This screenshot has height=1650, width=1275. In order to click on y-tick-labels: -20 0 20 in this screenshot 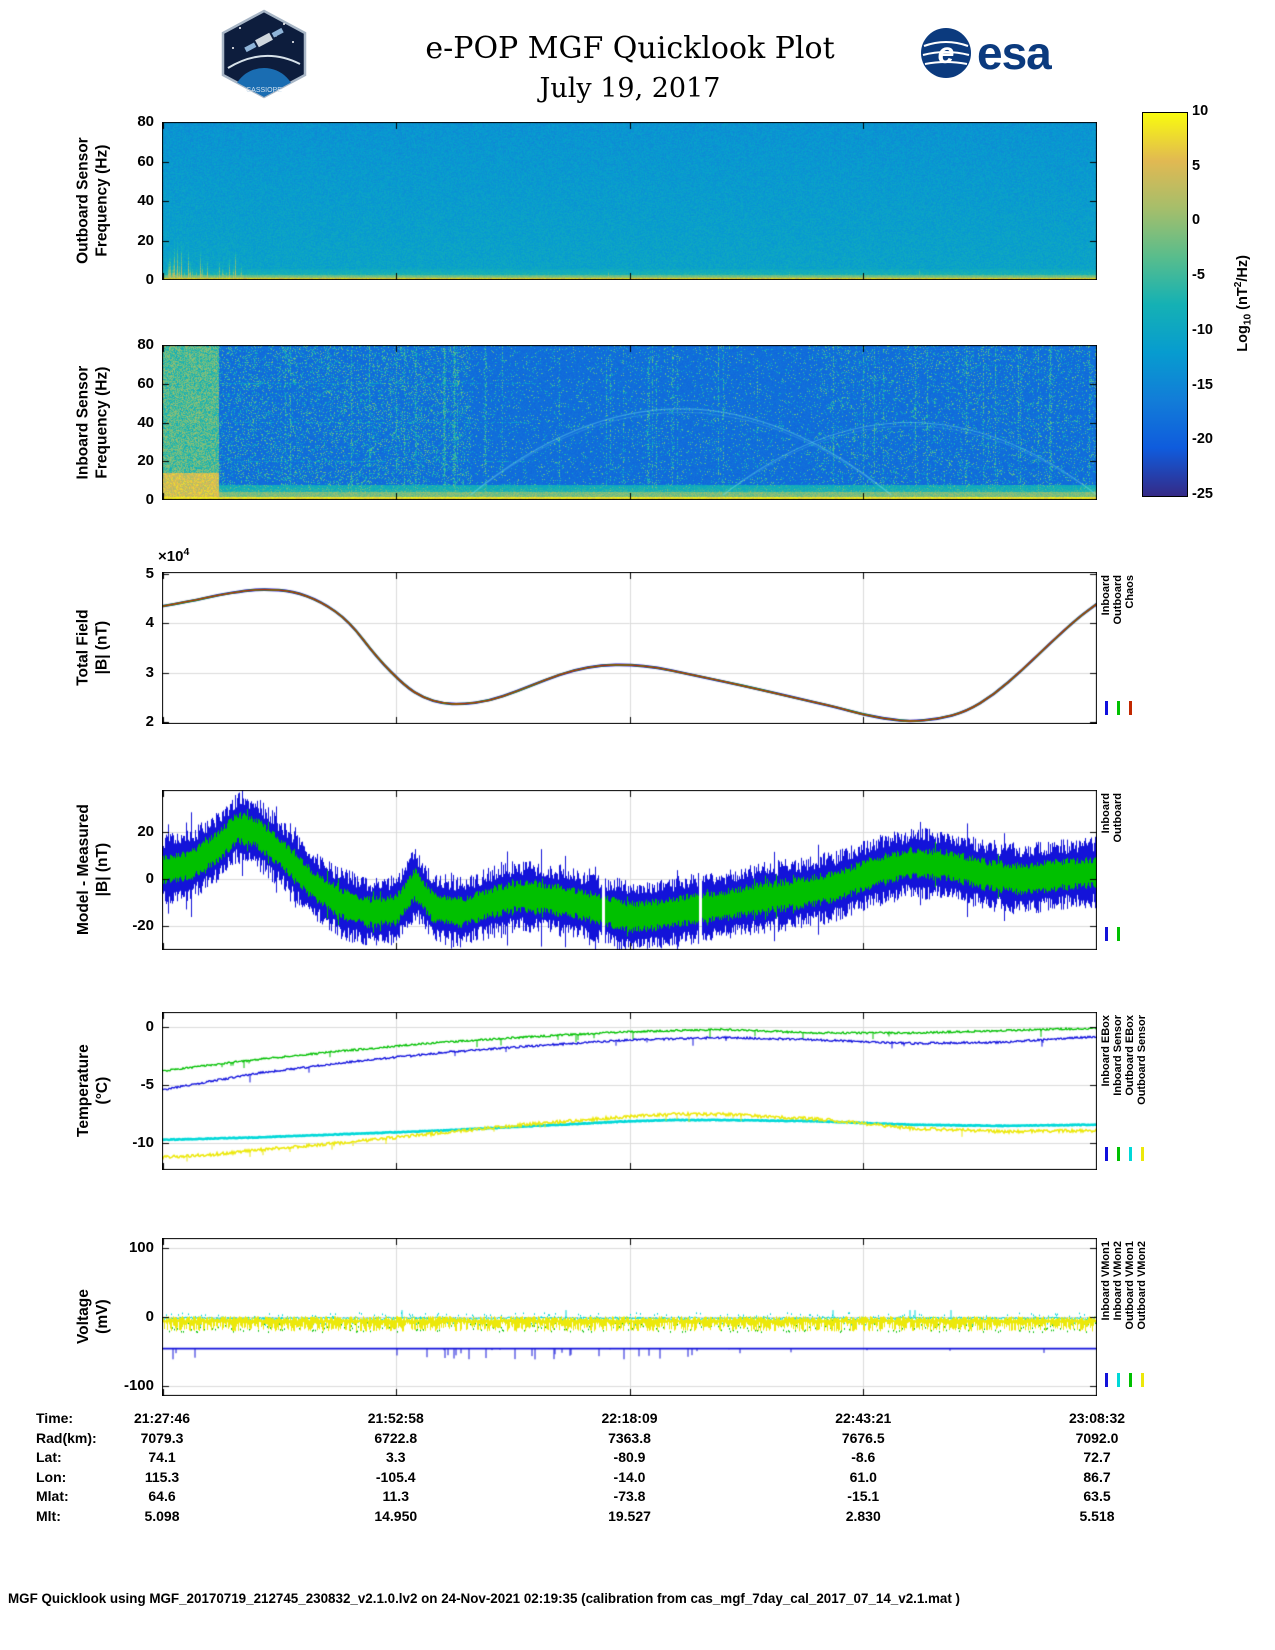, I will do `click(124, 870)`.